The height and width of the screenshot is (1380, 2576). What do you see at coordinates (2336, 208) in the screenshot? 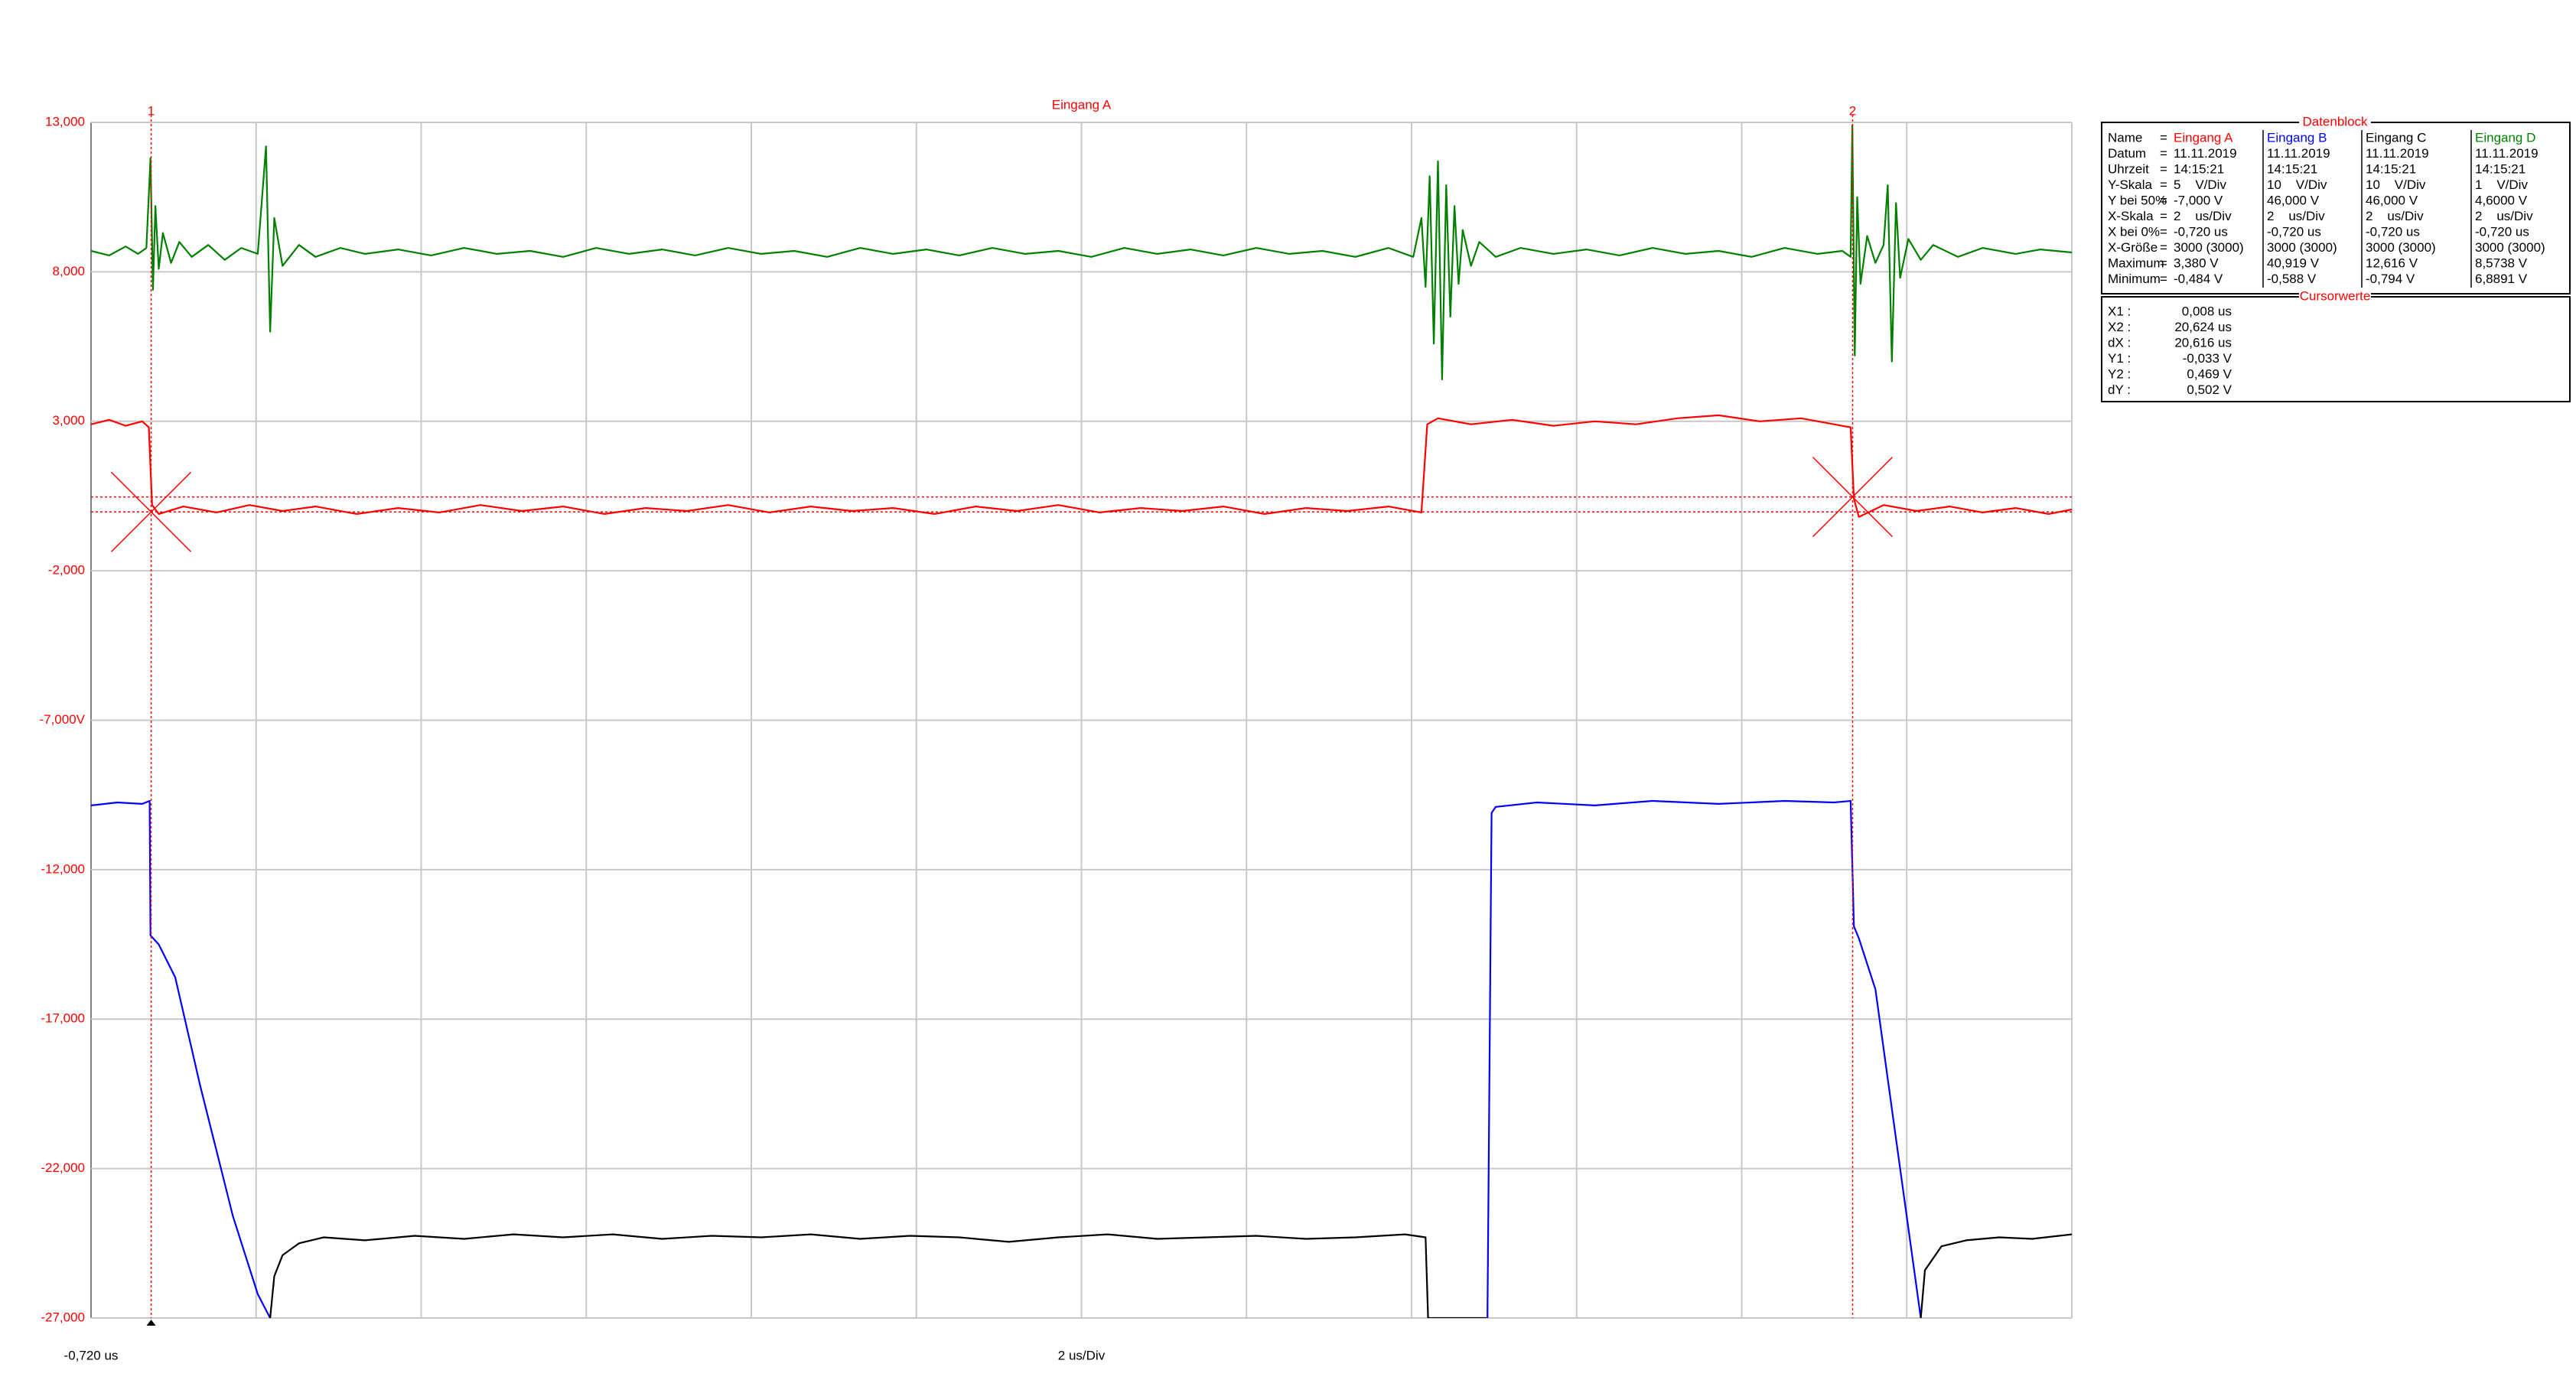
I see `datablock-box` at bounding box center [2336, 208].